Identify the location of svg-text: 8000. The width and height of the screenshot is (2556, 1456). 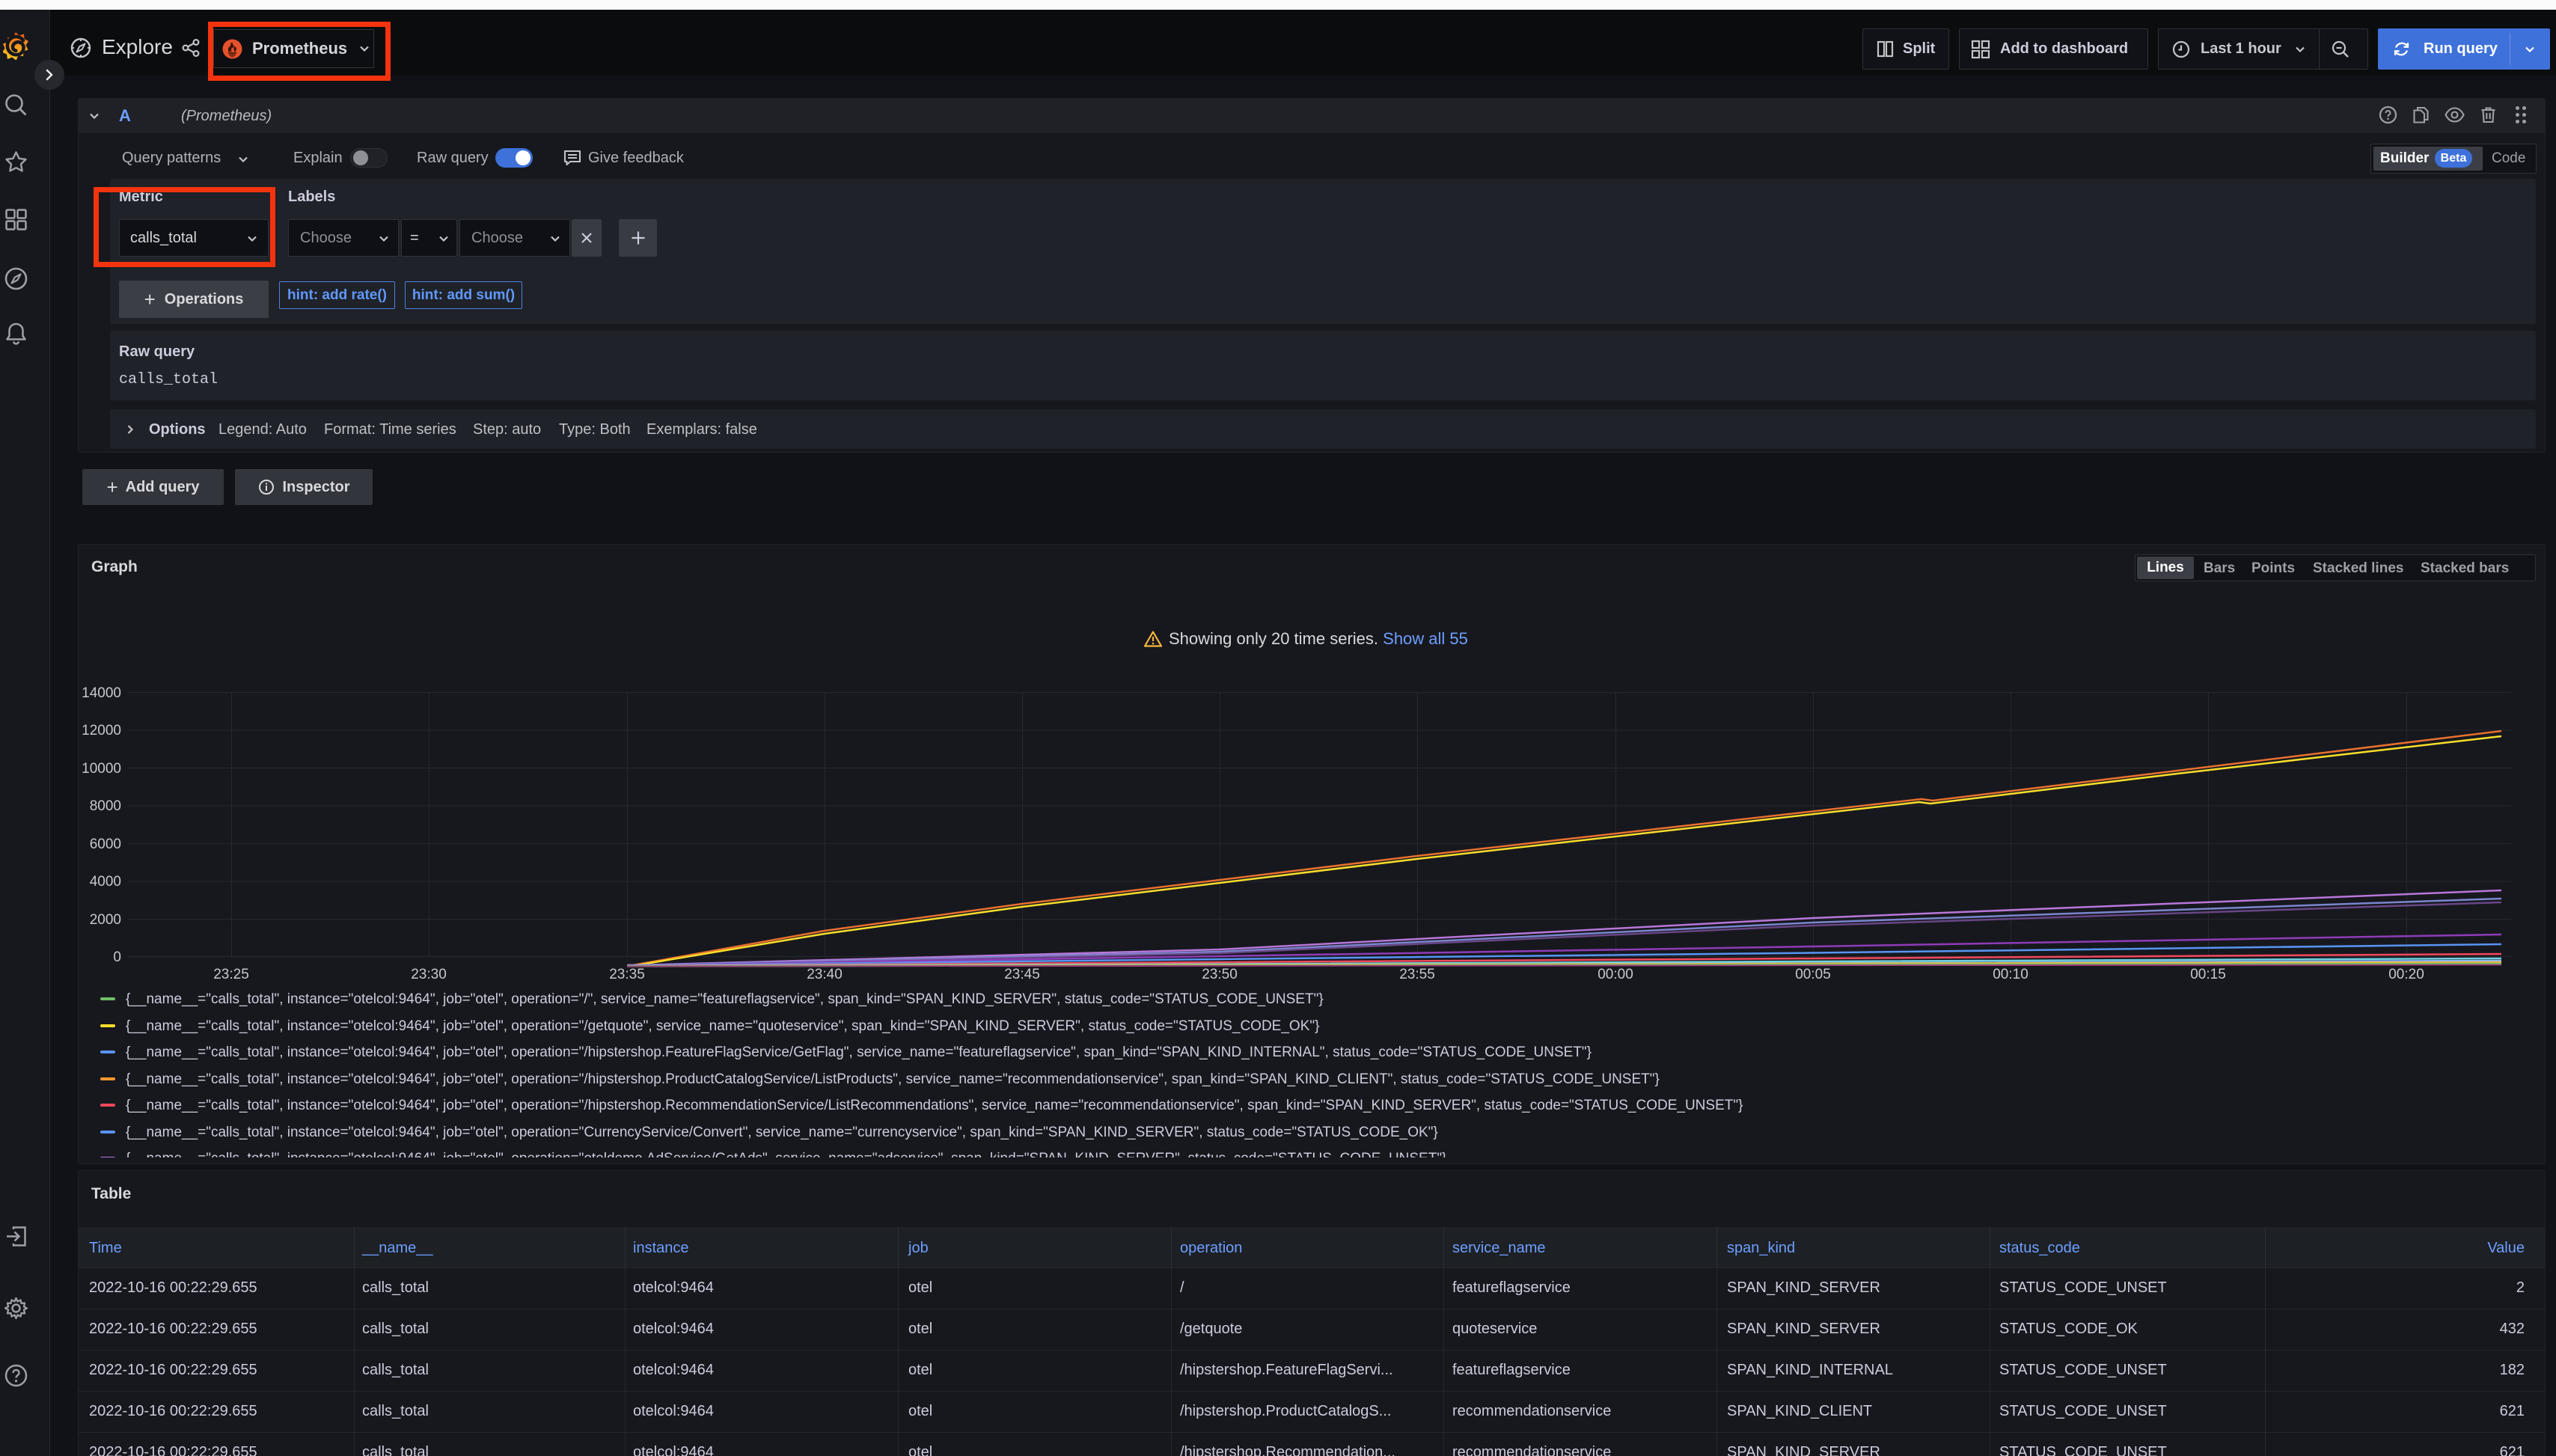
(106, 806).